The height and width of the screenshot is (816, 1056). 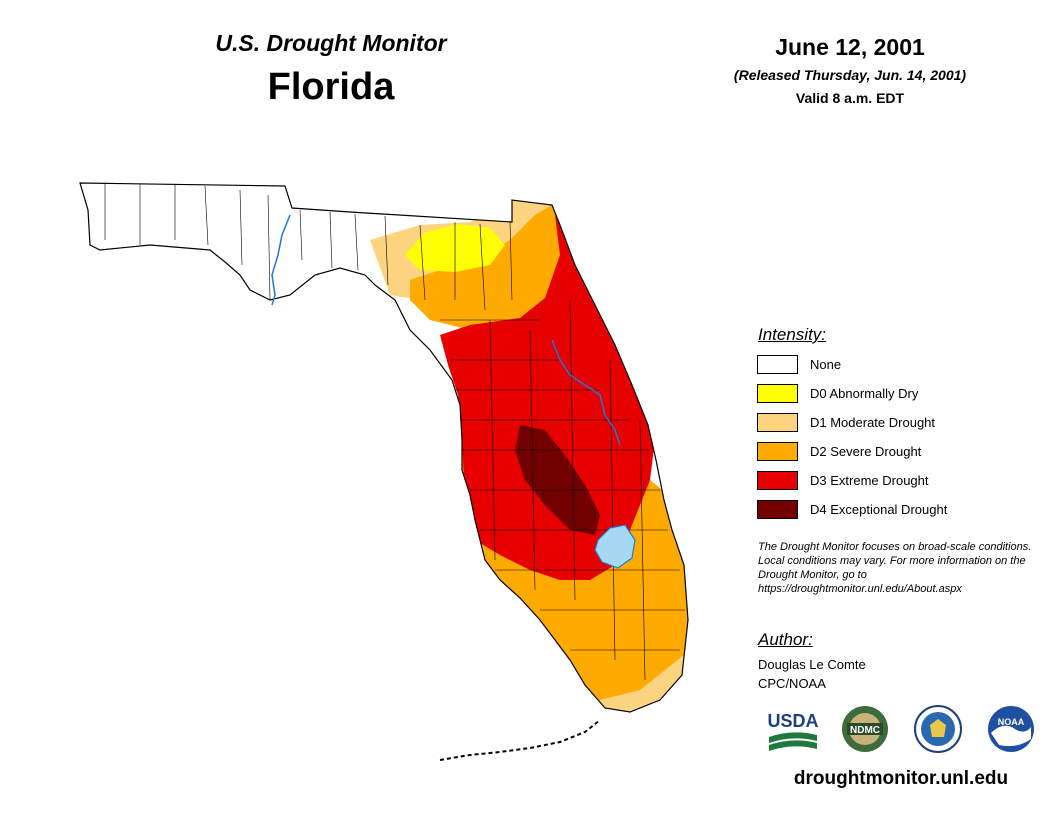 I want to click on legend-label: D2 Severe Drought, so click(x=866, y=451).